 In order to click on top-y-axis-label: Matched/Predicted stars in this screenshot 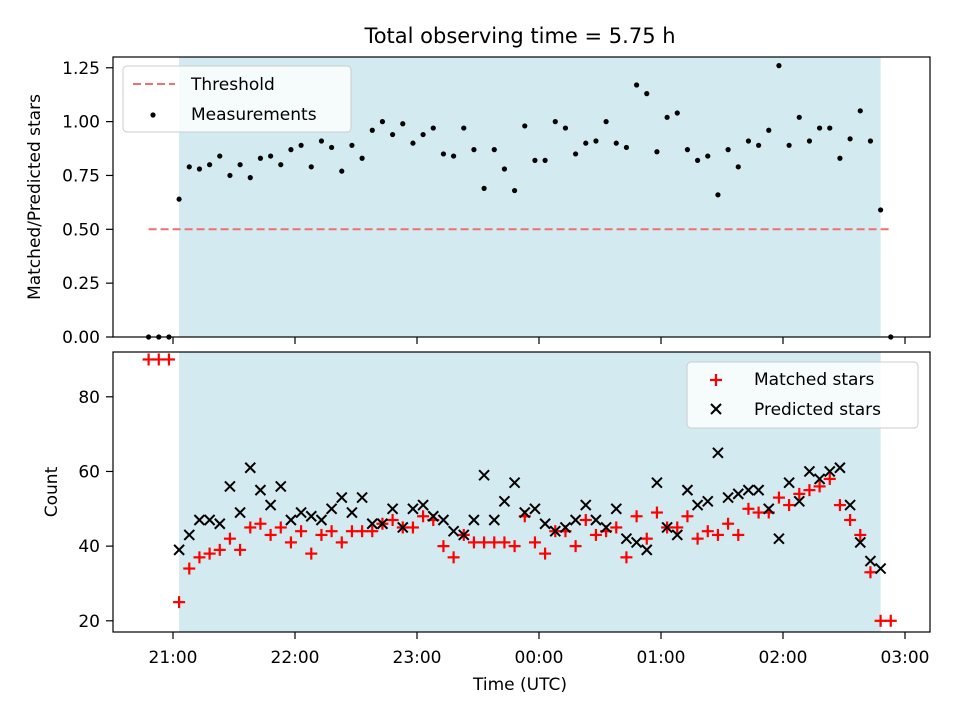, I will do `click(35, 197)`.